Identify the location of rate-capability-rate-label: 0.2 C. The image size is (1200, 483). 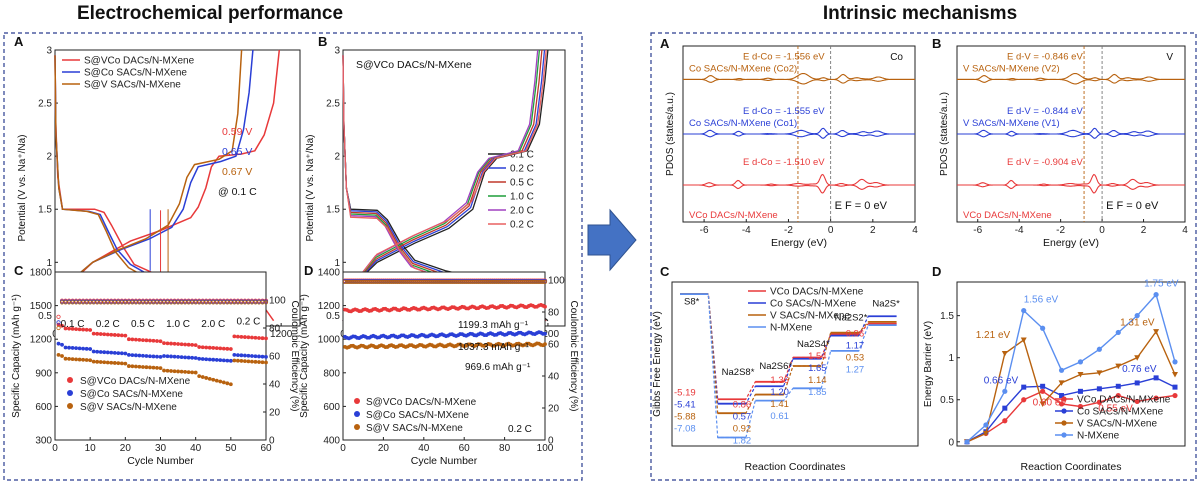
(248, 322).